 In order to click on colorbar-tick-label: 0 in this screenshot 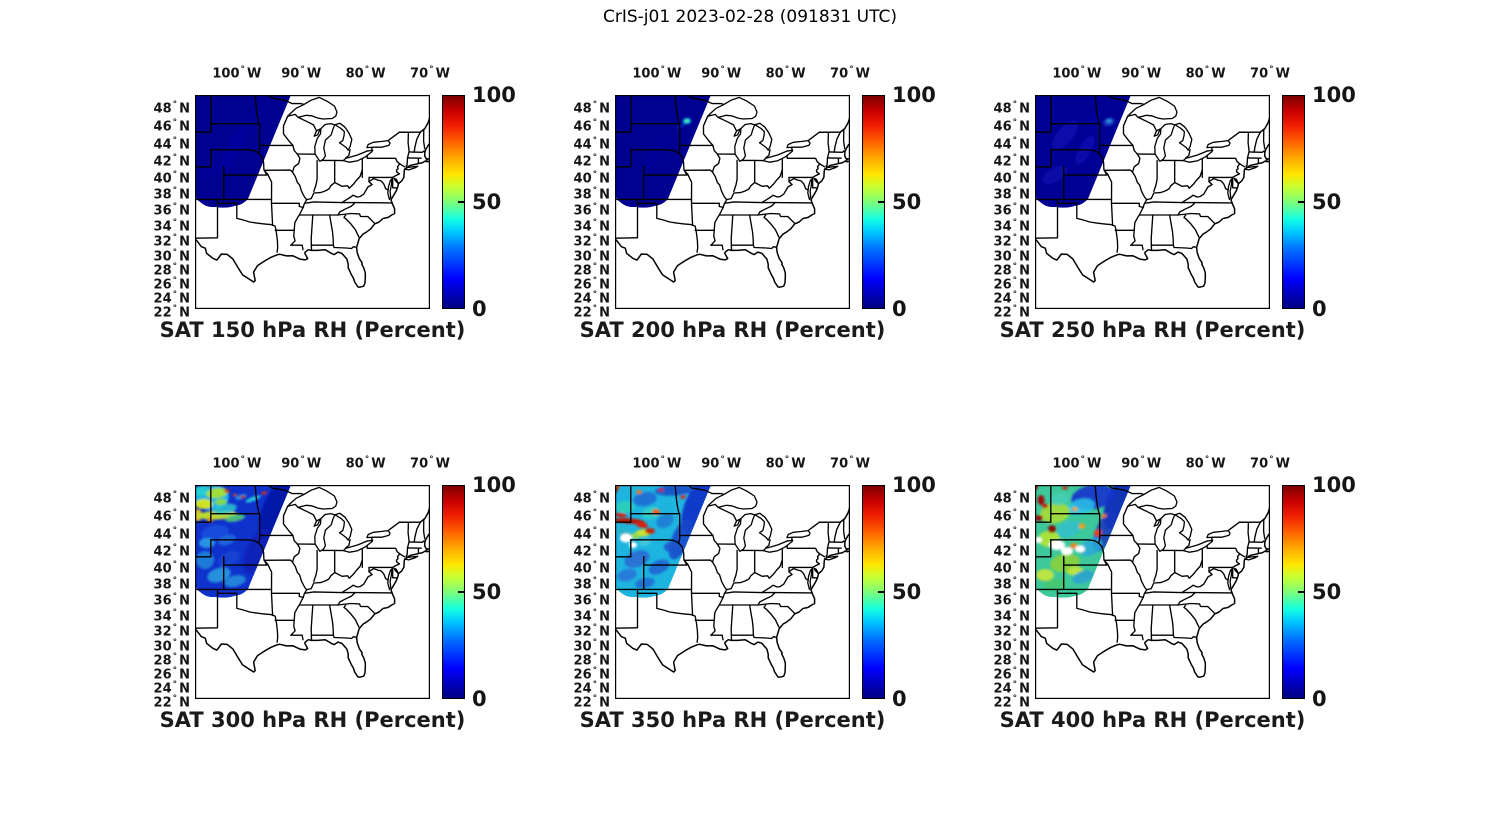, I will do `click(1319, 699)`.